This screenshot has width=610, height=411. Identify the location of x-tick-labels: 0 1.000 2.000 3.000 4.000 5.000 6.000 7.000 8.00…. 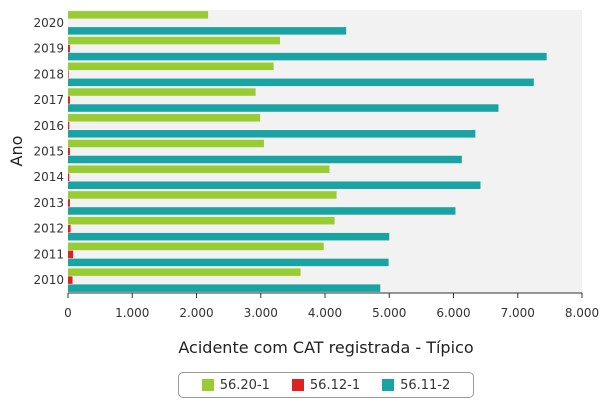
(331, 306).